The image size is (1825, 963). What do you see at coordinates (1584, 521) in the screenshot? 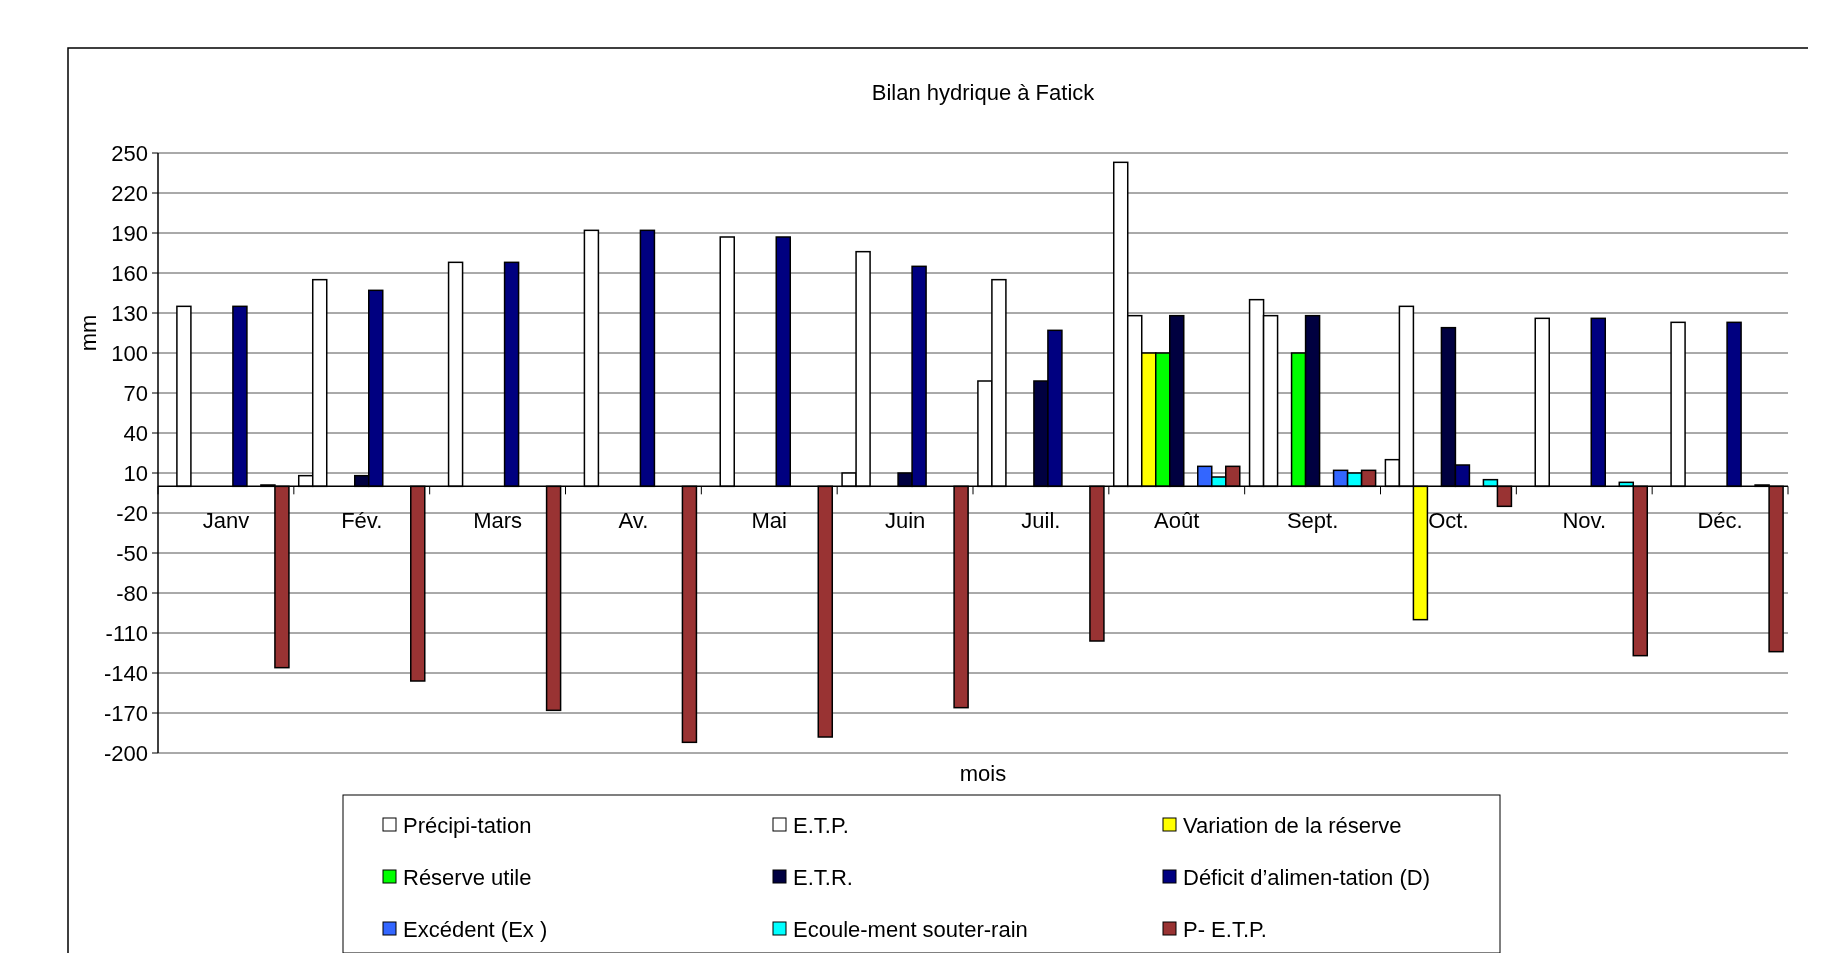
I see `x-tick-label: Nov.` at bounding box center [1584, 521].